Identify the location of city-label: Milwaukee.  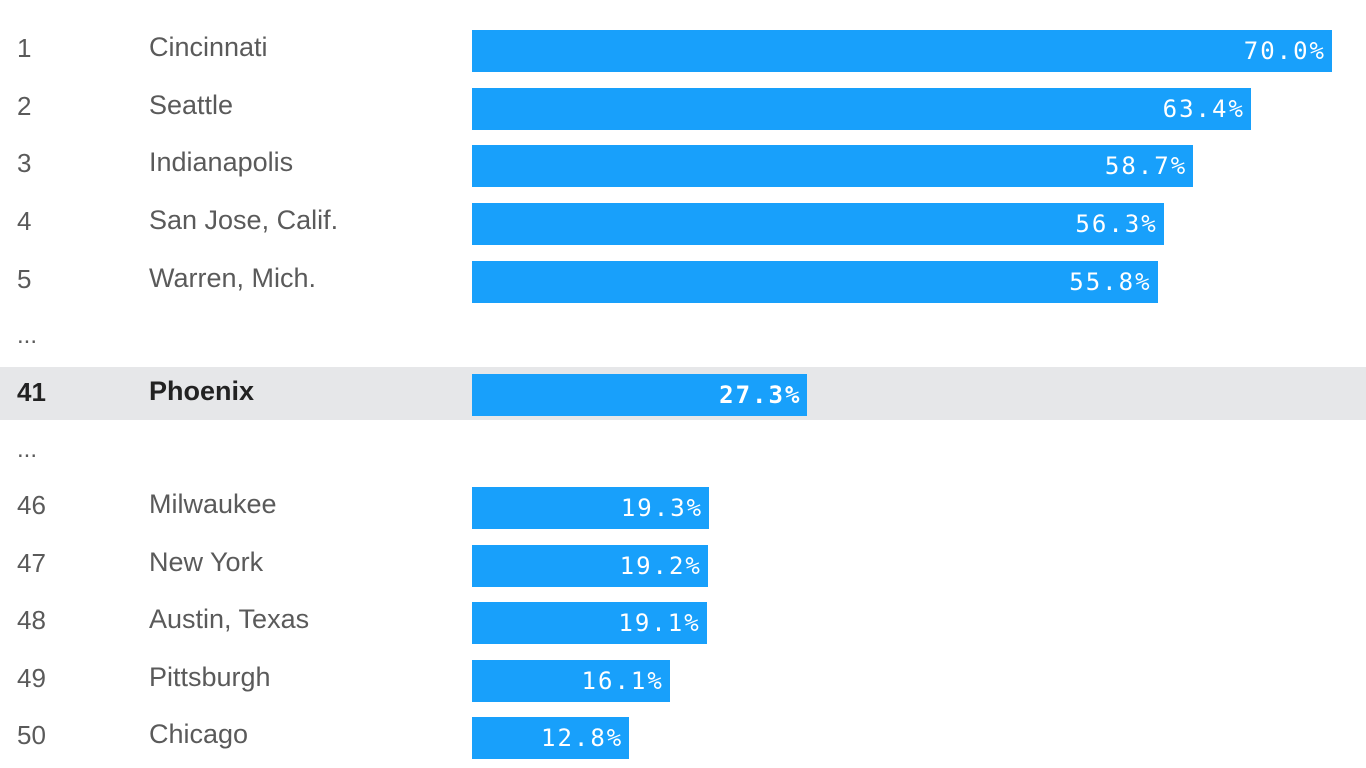
(213, 504).